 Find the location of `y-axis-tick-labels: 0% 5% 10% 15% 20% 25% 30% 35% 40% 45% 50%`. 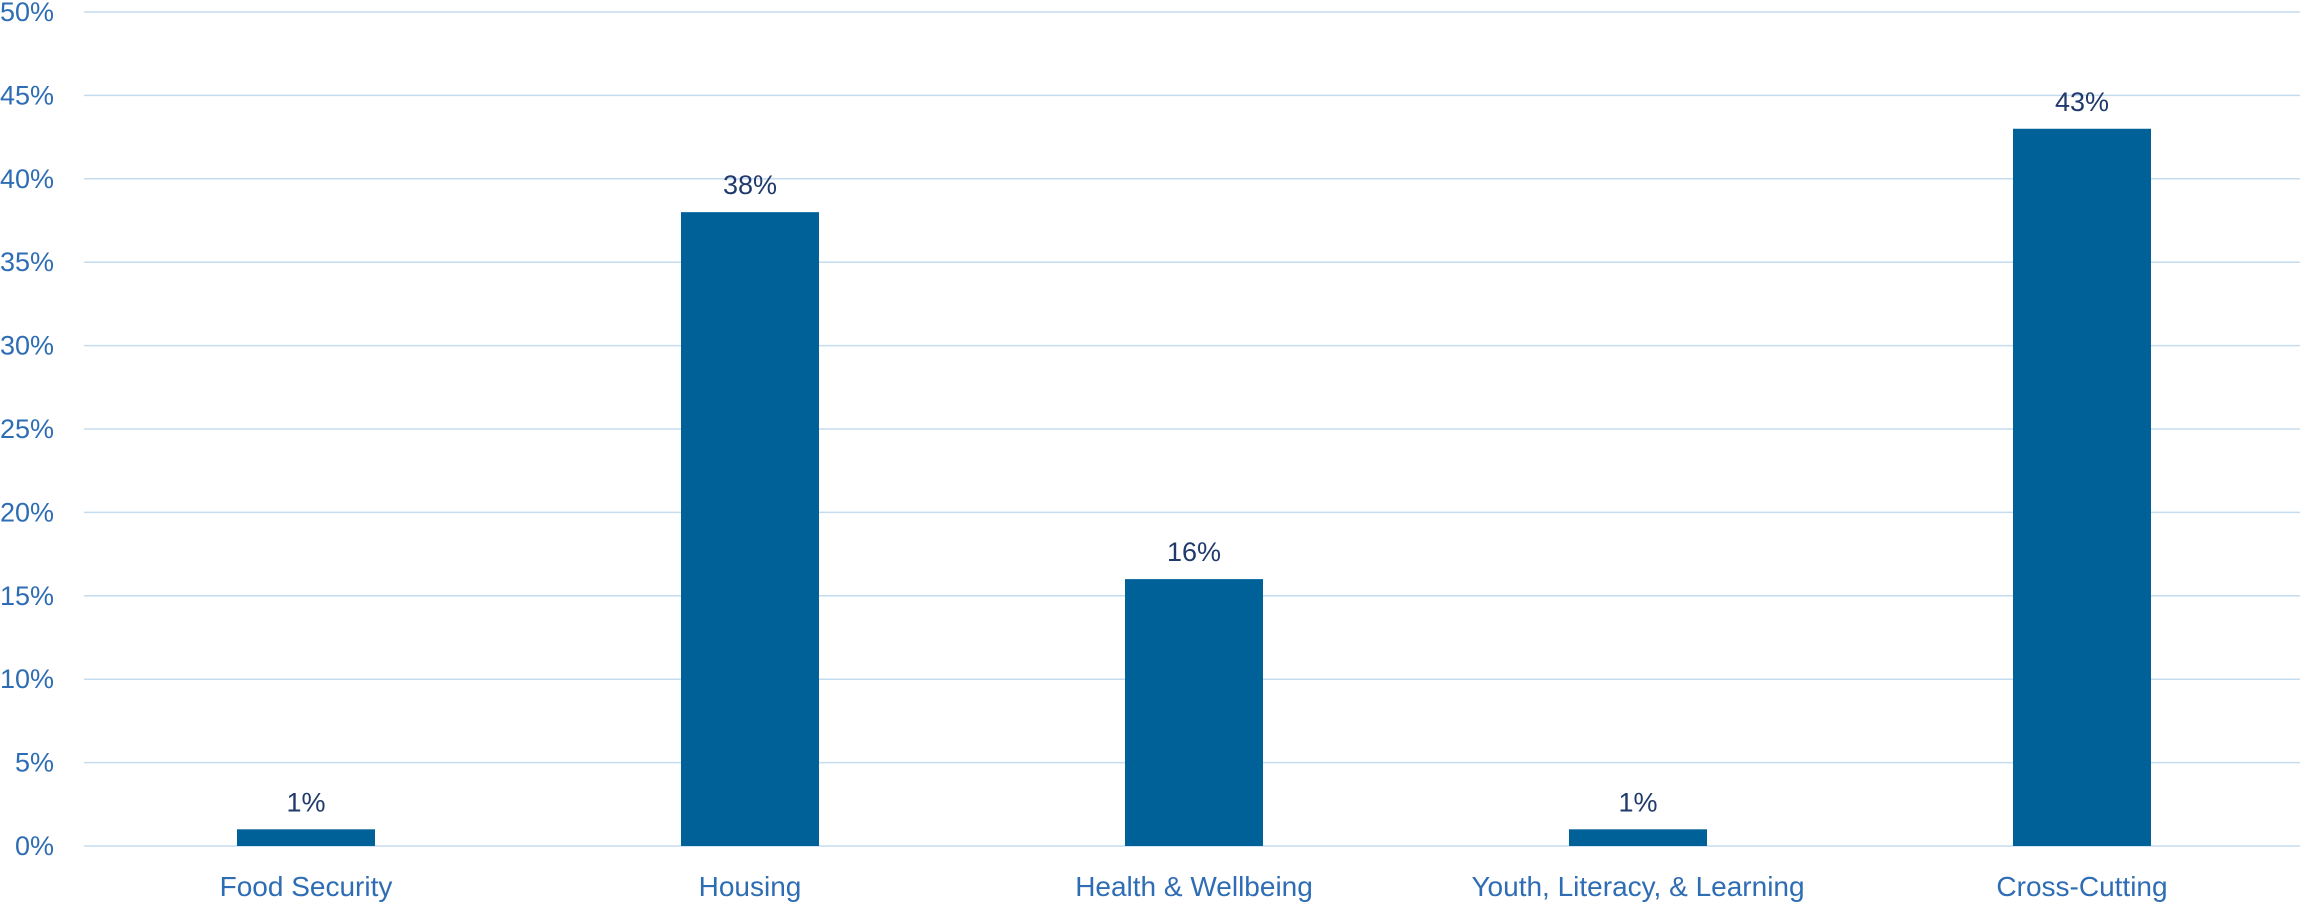

y-axis-tick-labels: 0% 5% 10% 15% 20% 25% 30% 35% 40% 45% 50% is located at coordinates (27, 430).